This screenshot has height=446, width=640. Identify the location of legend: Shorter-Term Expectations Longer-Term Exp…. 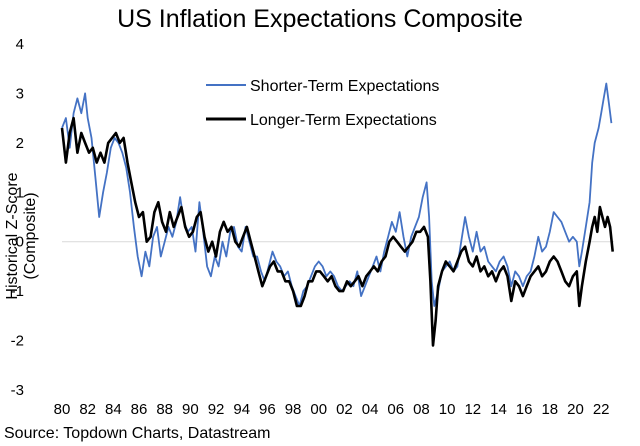
(322, 103).